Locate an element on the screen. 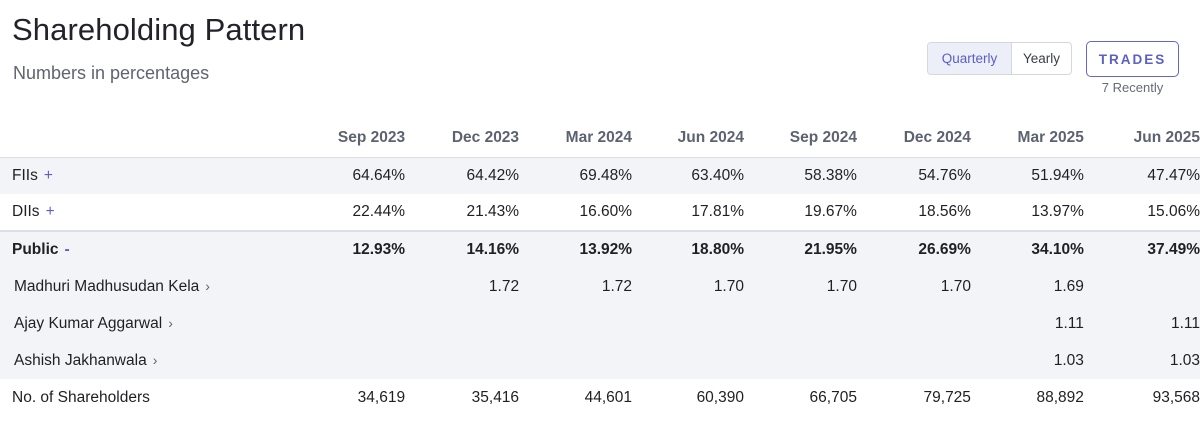 Image resolution: width=1200 pixels, height=427 pixels. column-header: Dec 2024 is located at coordinates (913, 138).